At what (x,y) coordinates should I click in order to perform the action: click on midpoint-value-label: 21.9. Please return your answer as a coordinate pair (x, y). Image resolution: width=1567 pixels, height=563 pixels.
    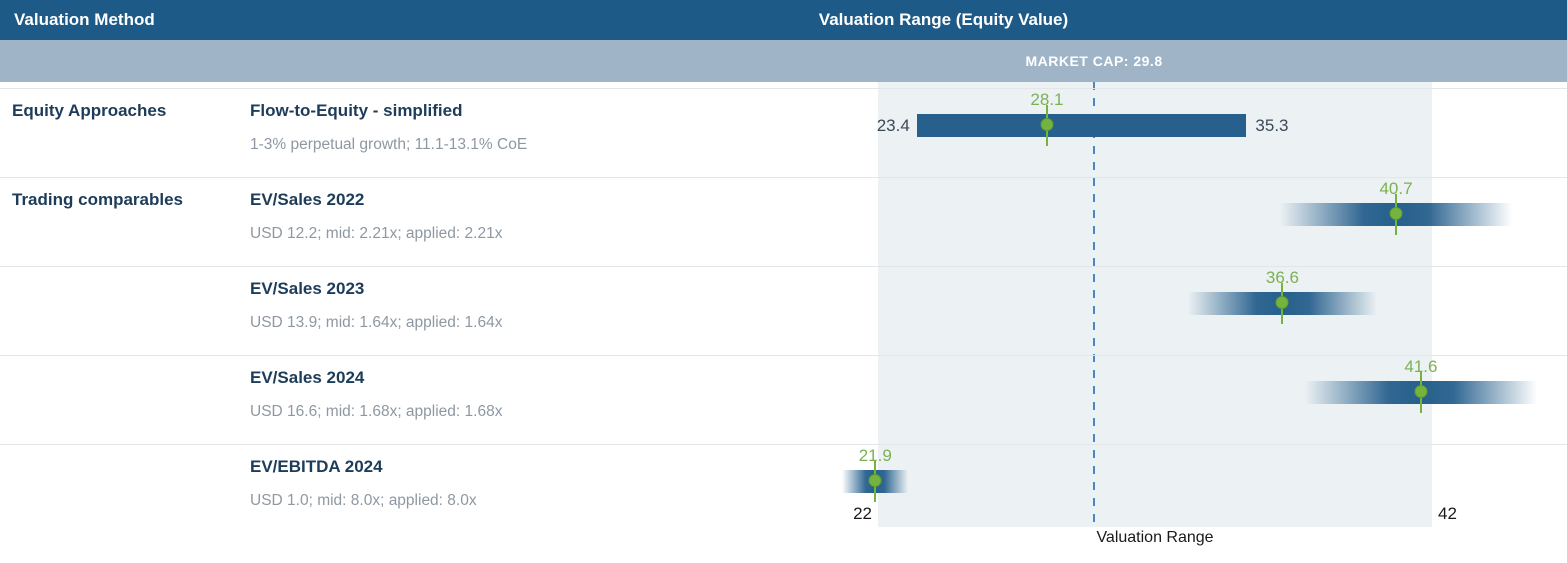
    Looking at the image, I should click on (875, 455).